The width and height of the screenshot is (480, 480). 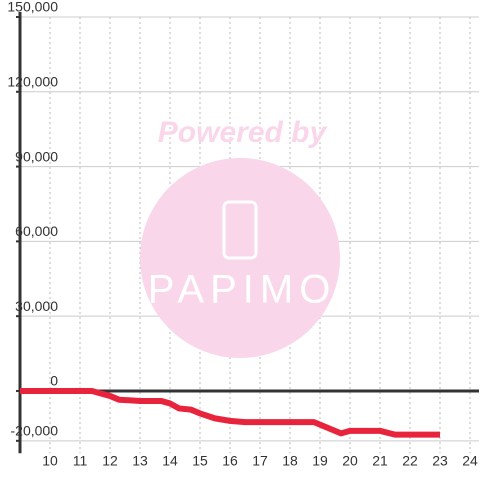 I want to click on y-tick-label: 90,000, so click(x=36, y=156).